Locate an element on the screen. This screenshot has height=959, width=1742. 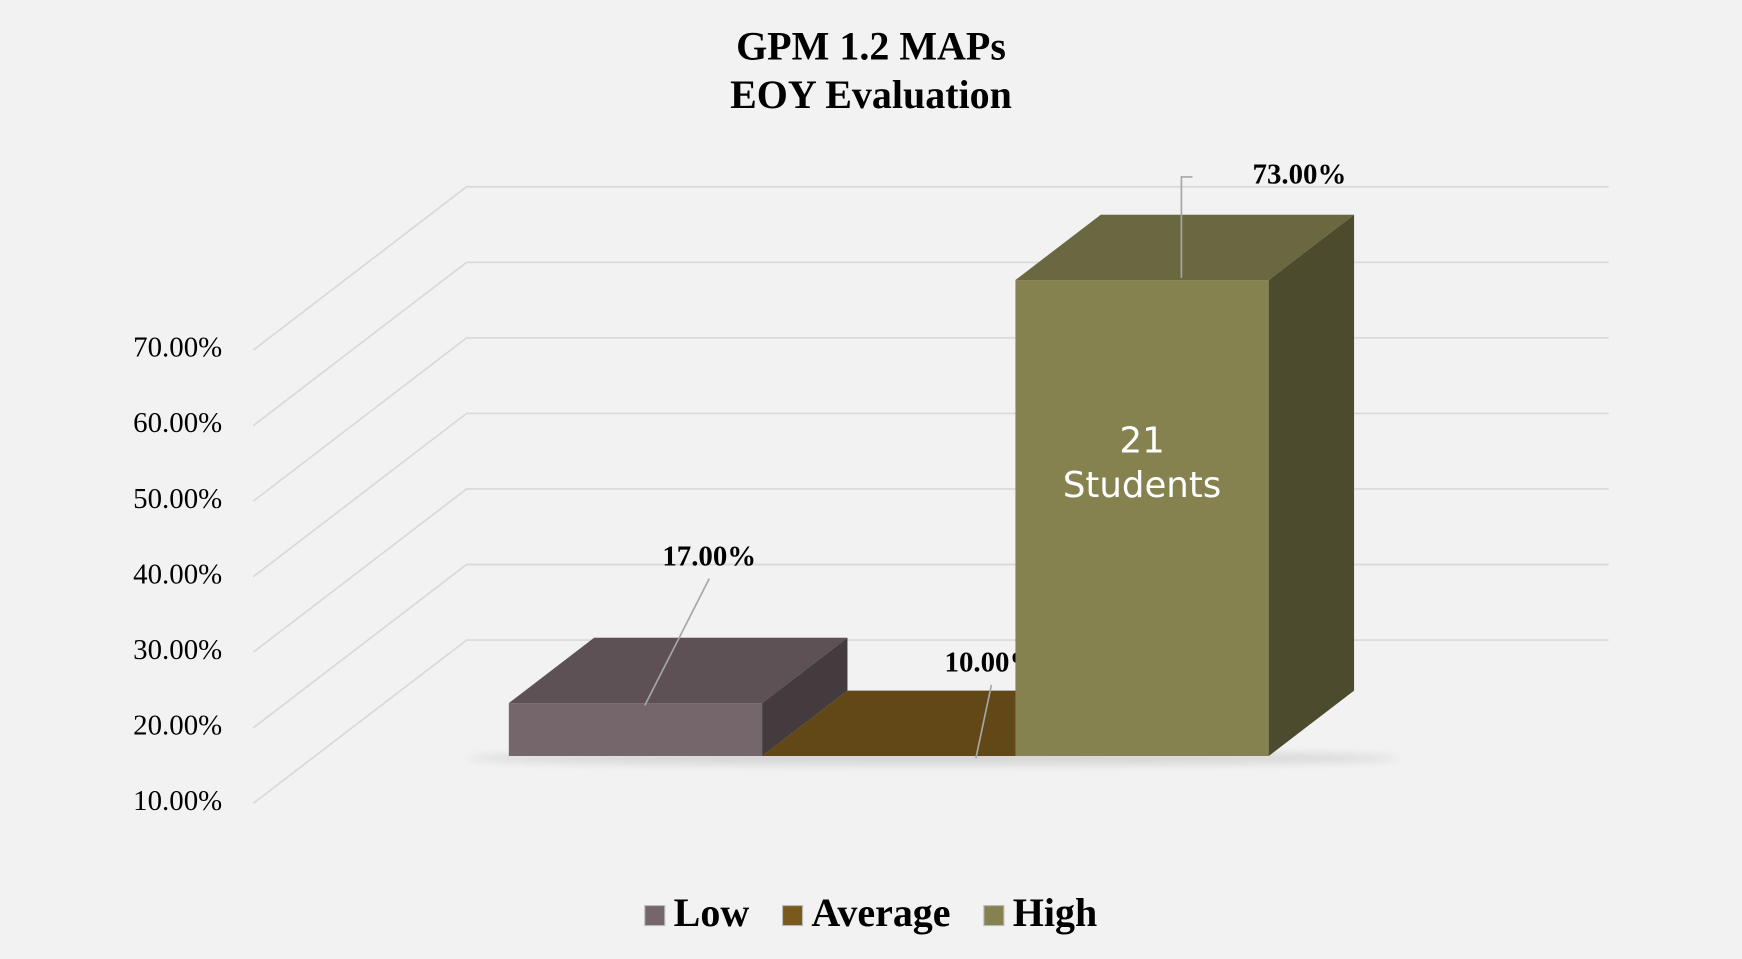
legend-label: Low is located at coordinates (712, 912).